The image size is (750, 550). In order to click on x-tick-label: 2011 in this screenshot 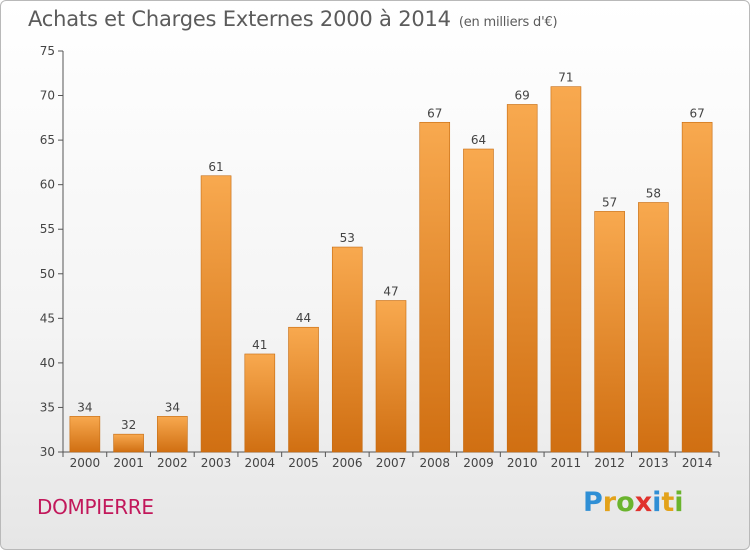, I will do `click(566, 463)`.